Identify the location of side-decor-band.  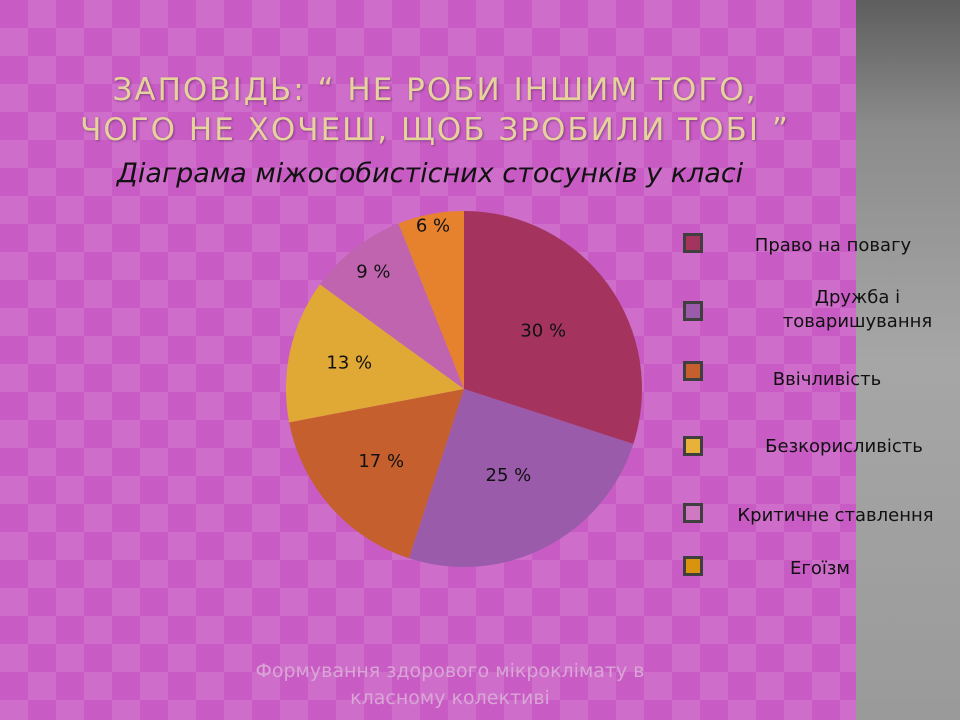
(908, 360).